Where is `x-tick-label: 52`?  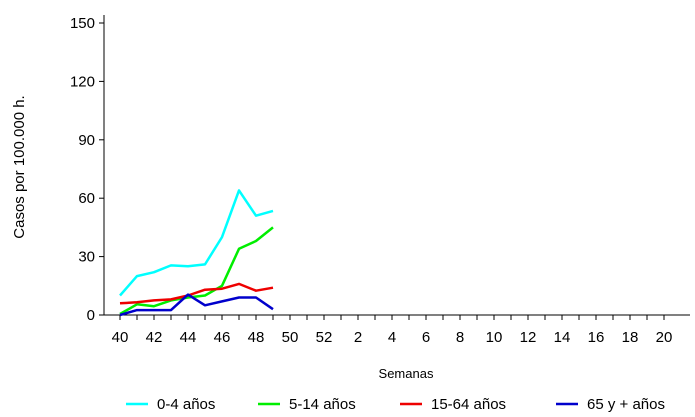 x-tick-label: 52 is located at coordinates (324, 337).